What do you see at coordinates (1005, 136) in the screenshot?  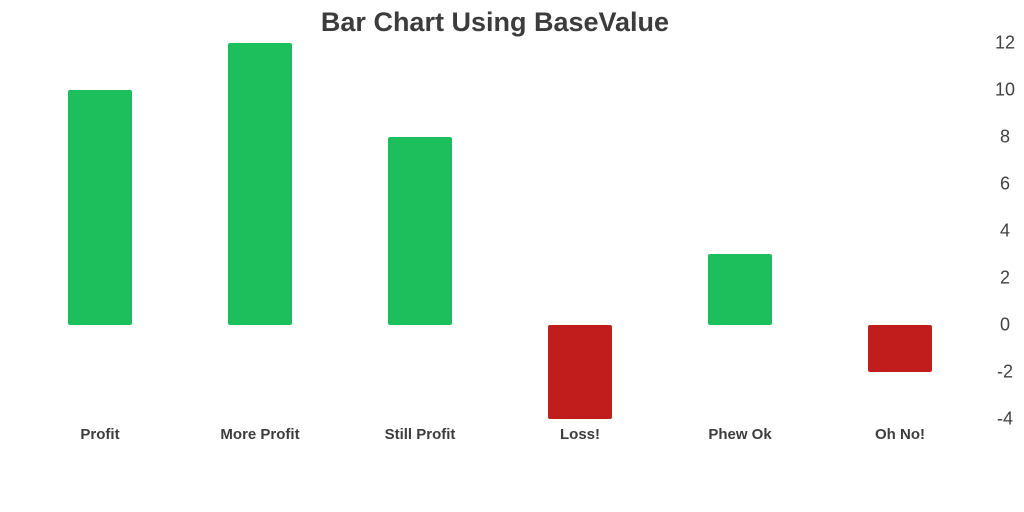 I see `y-axis-tick-label: 8` at bounding box center [1005, 136].